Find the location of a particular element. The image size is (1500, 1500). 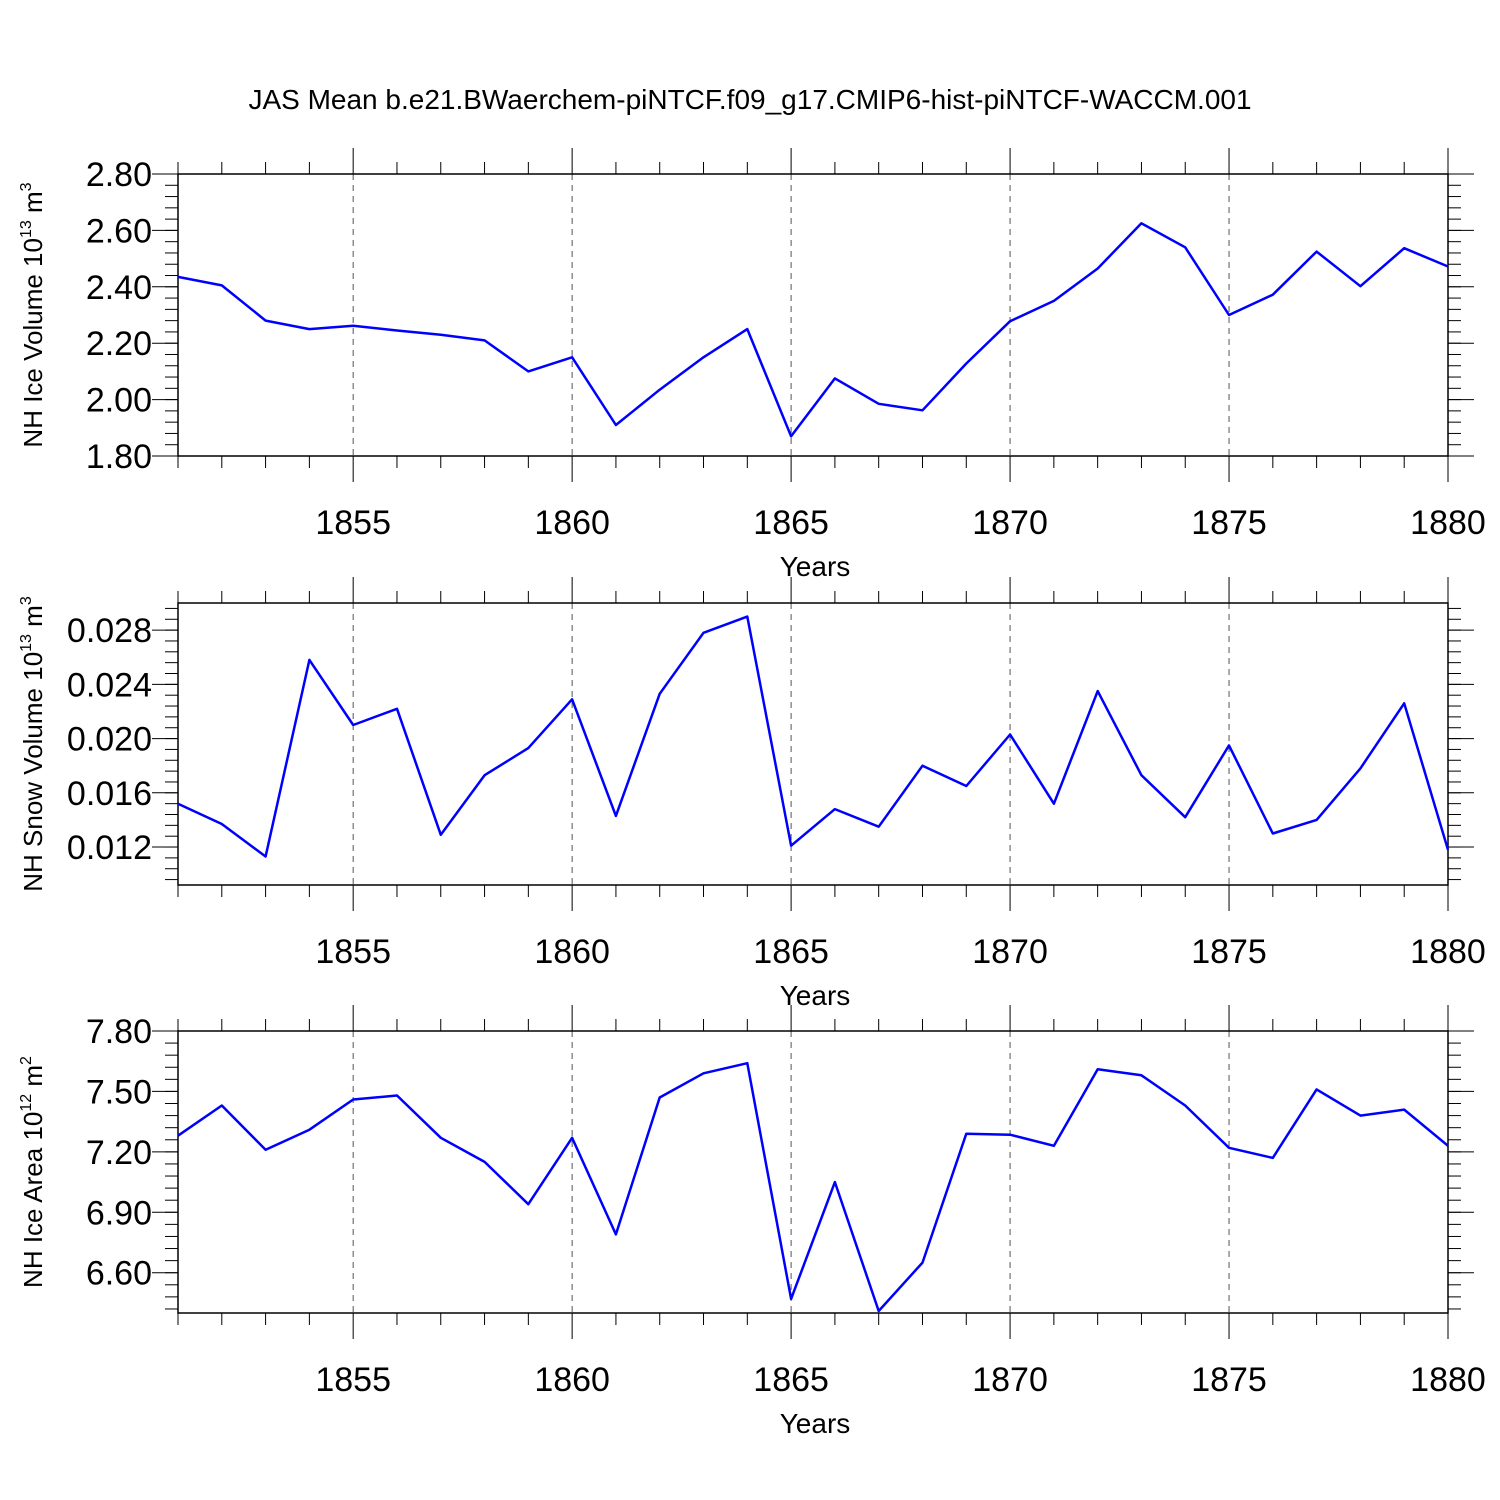

y-axis-label-text: NH Ice Area 10 is located at coordinates (33, 1200).